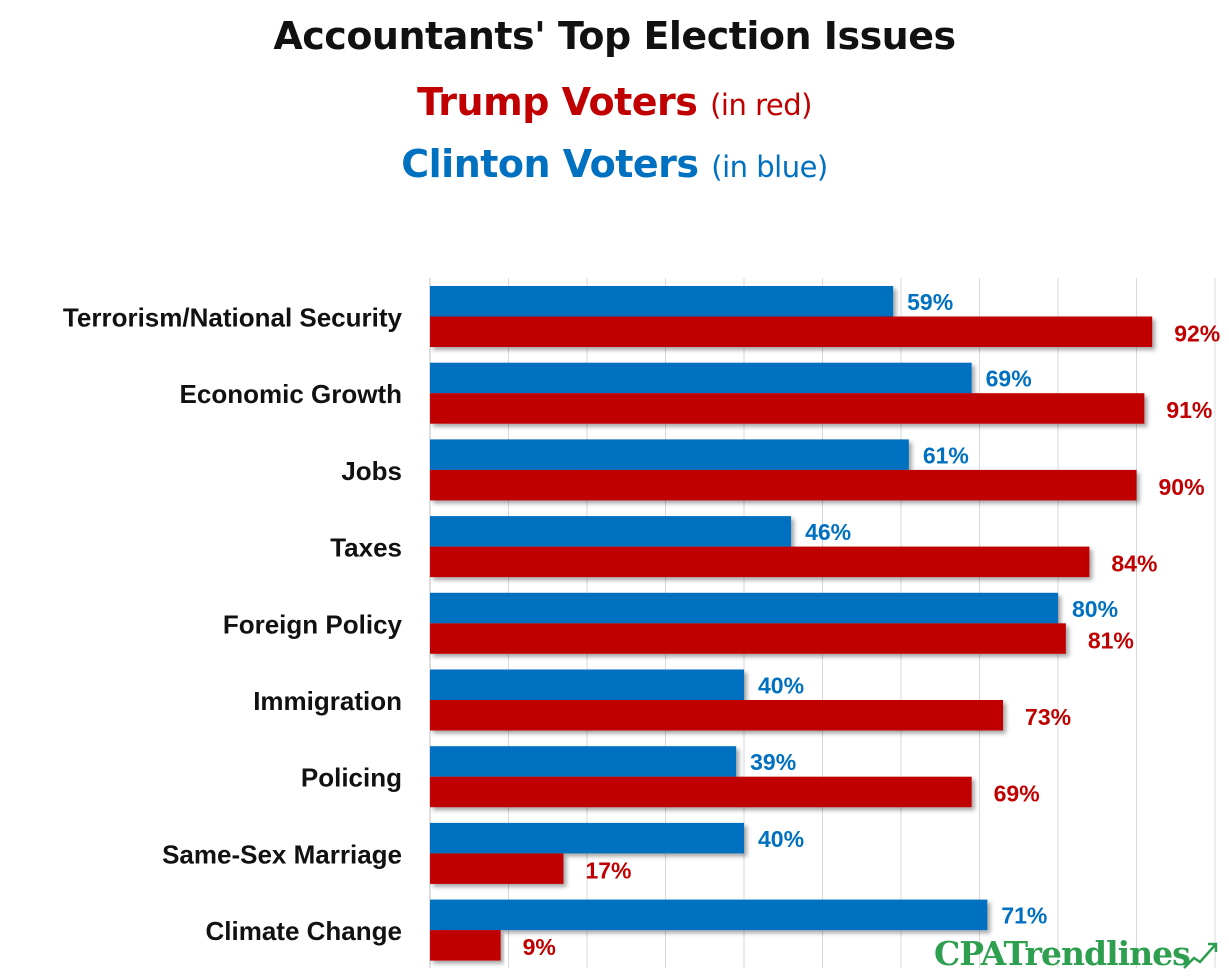  What do you see at coordinates (773, 762) in the screenshot?
I see `clinton-value-label: 39%` at bounding box center [773, 762].